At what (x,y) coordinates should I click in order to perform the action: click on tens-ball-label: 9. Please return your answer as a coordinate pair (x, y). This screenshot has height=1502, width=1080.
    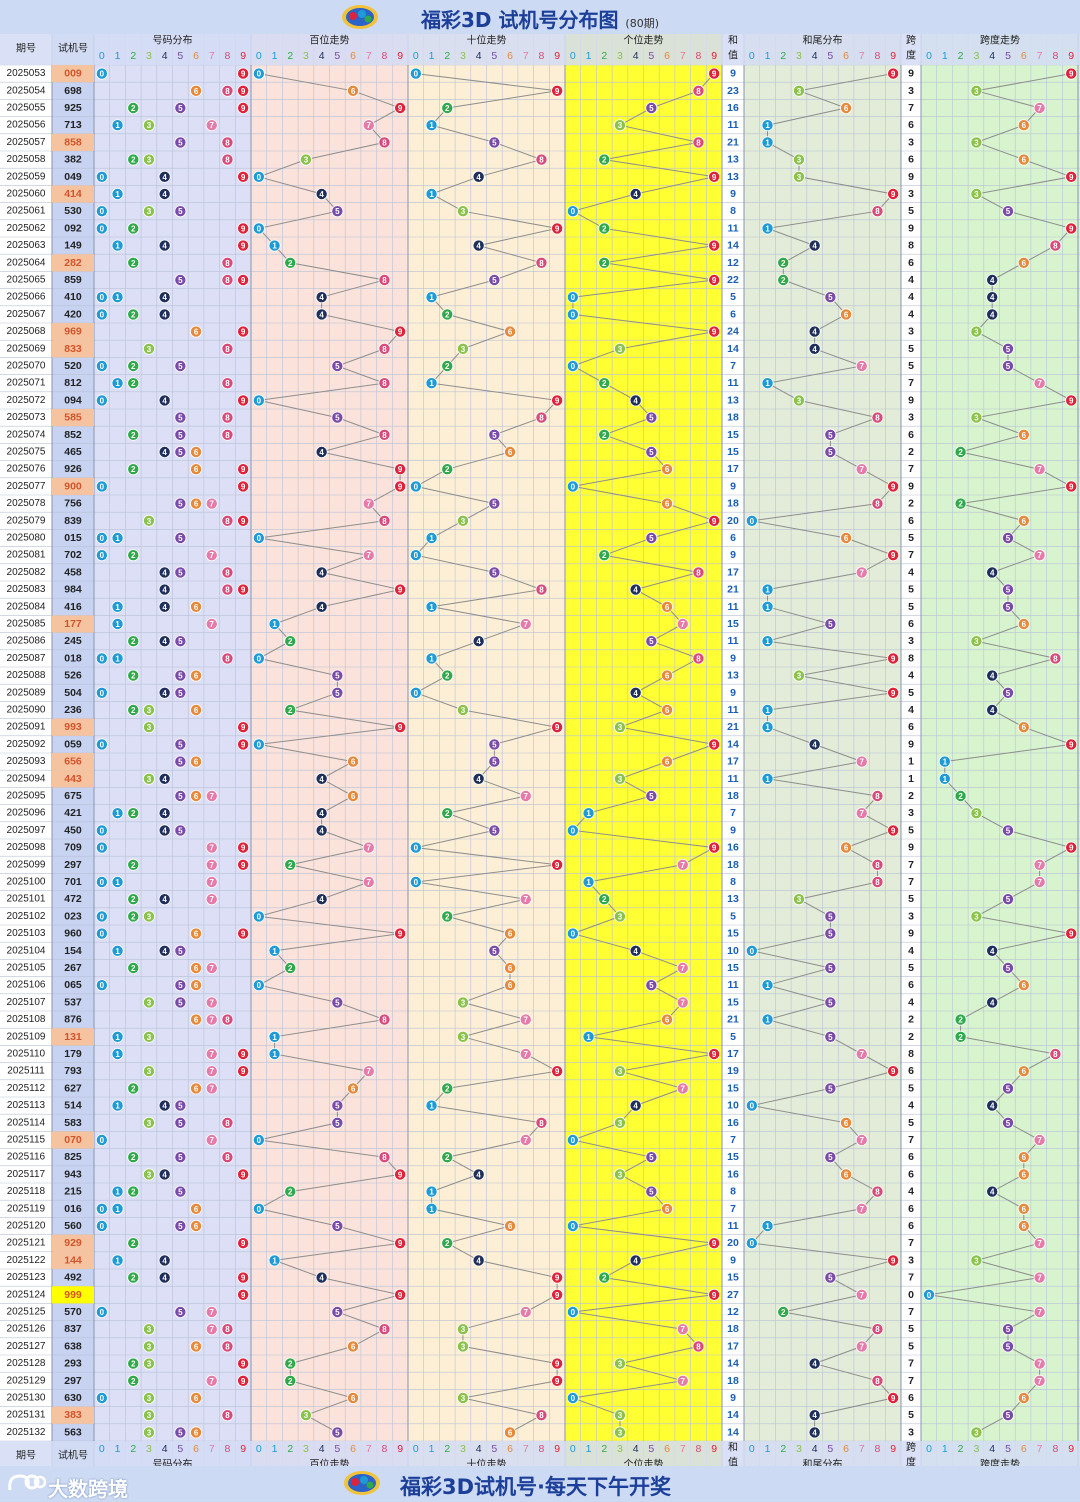
    Looking at the image, I should click on (557, 1278).